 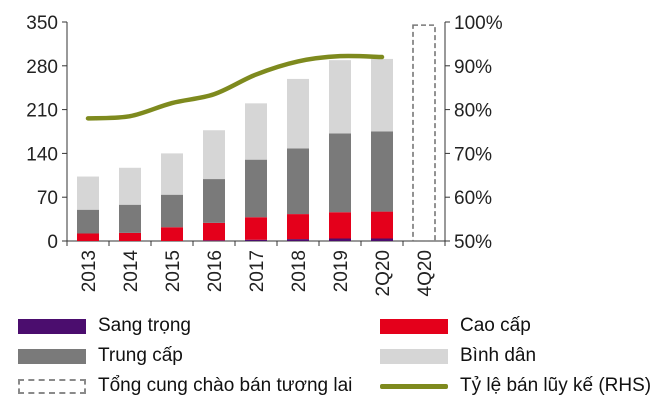 I want to click on legend-item-mid-end: Trung cấp, so click(x=100, y=356).